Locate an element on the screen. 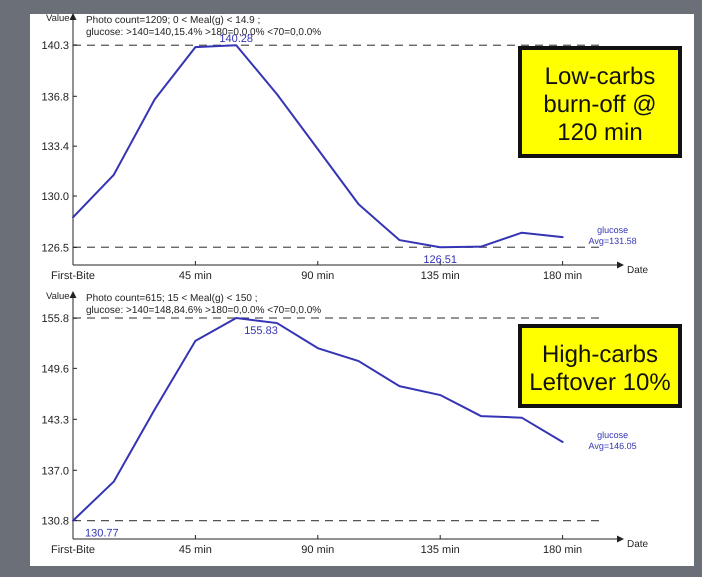 Image resolution: width=702 pixels, height=577 pixels. text: glucose: >140=140,15.4% >180=0,0.0% <70=0,0.0% is located at coordinates (204, 32).